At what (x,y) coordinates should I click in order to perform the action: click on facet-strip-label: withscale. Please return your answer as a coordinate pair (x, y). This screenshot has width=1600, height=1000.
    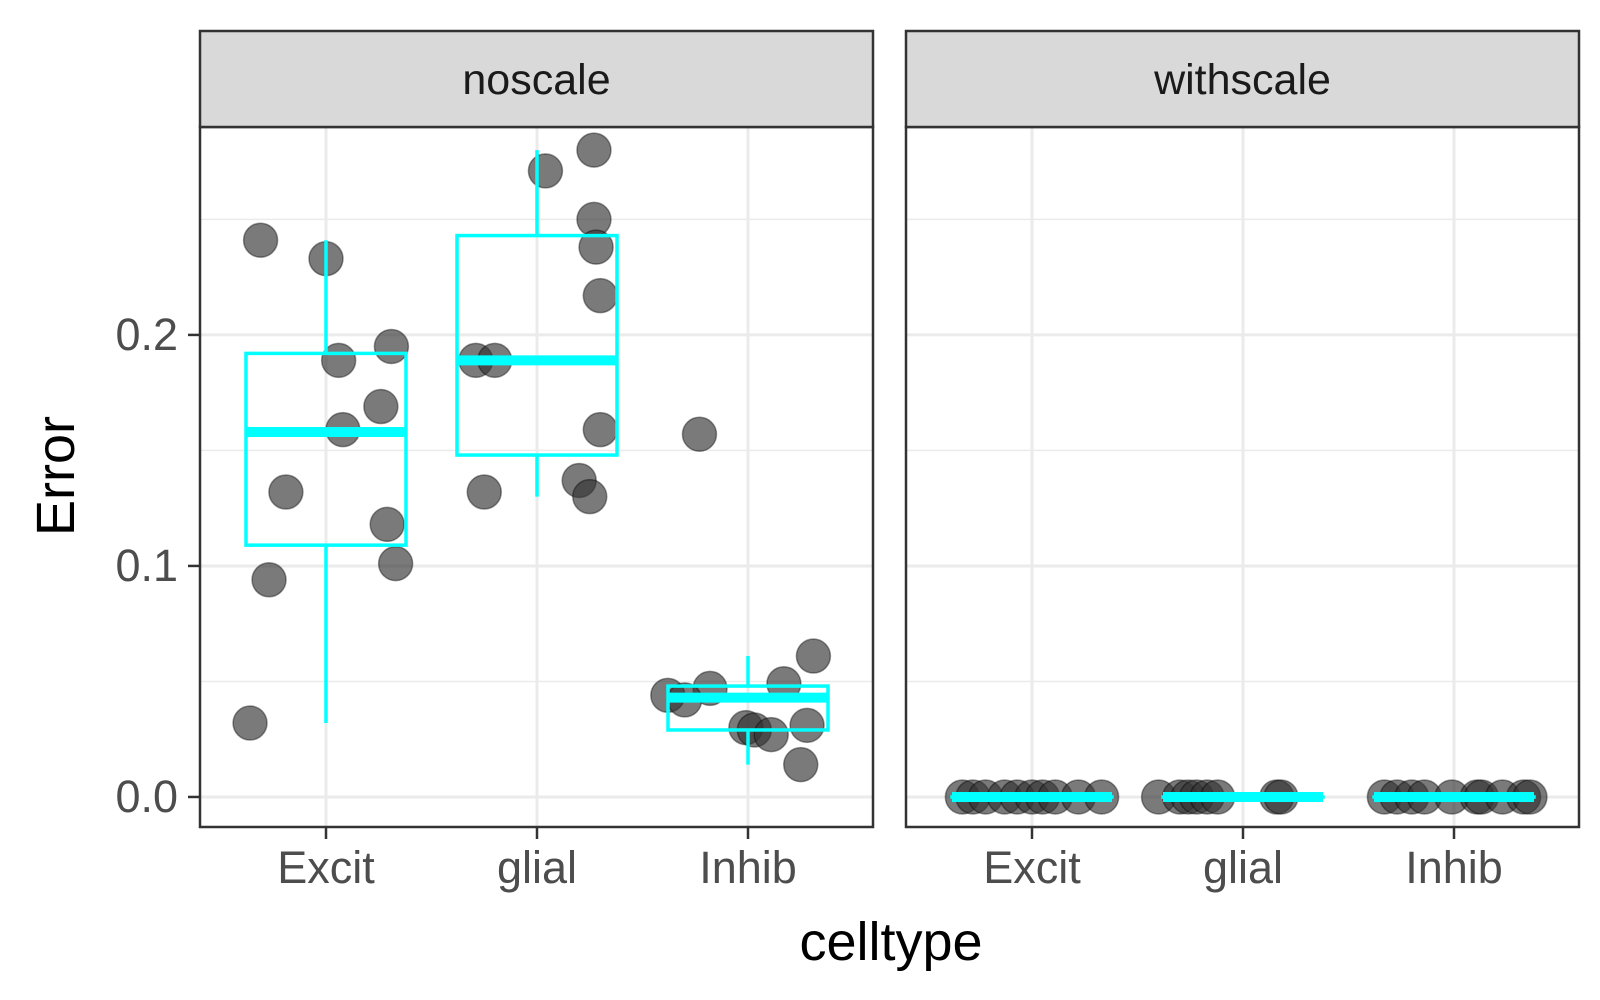
    Looking at the image, I should click on (1242, 80).